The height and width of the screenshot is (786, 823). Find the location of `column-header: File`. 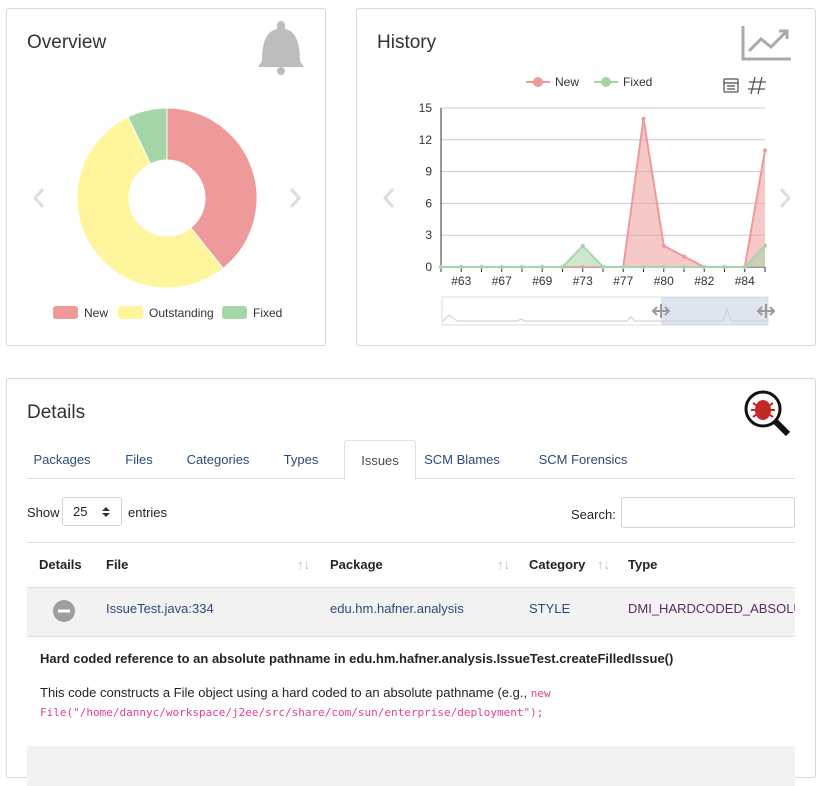

column-header: File is located at coordinates (117, 564).